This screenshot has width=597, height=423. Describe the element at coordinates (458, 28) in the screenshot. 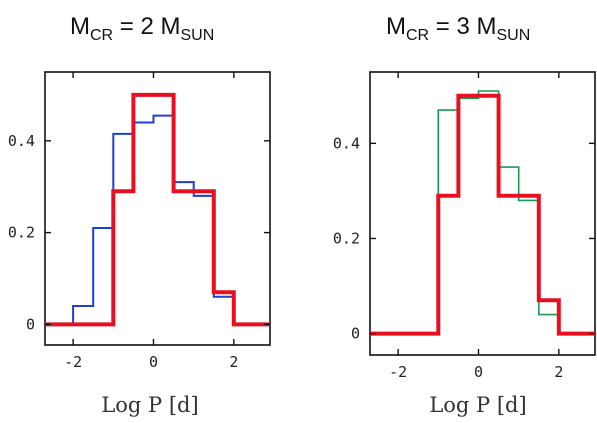

I see `panel-title: MCR = 3 MSUN` at that location.